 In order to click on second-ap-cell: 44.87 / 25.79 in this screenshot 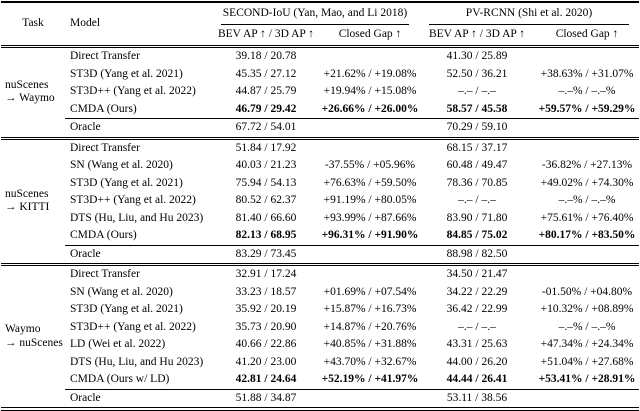, I will do `click(266, 91)`.